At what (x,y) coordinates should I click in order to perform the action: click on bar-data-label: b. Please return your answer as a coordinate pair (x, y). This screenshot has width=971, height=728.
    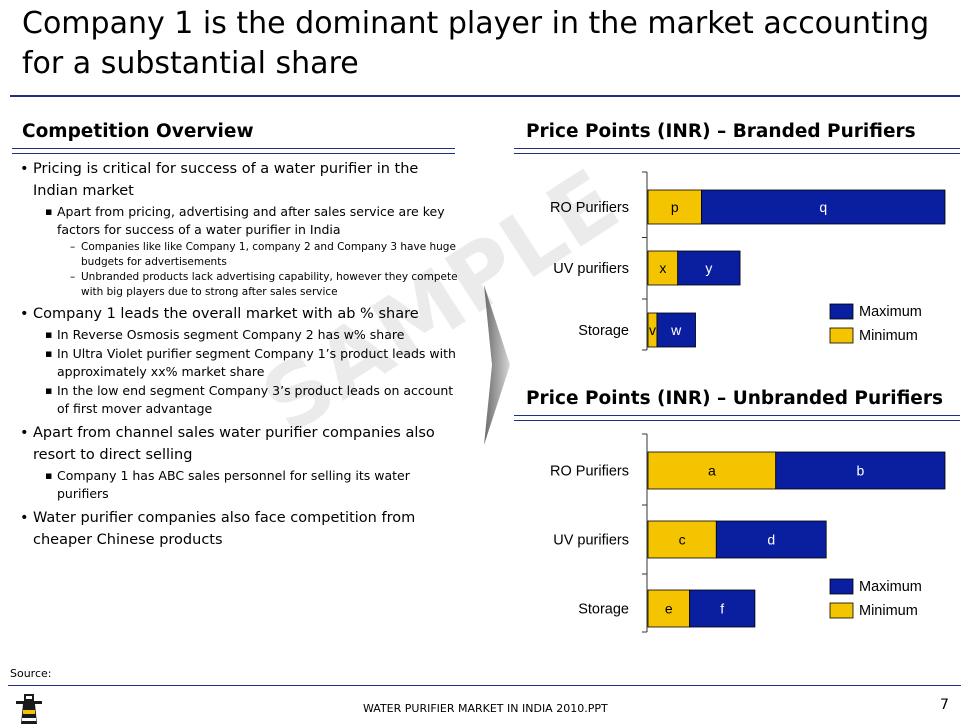
    Looking at the image, I should click on (860, 471).